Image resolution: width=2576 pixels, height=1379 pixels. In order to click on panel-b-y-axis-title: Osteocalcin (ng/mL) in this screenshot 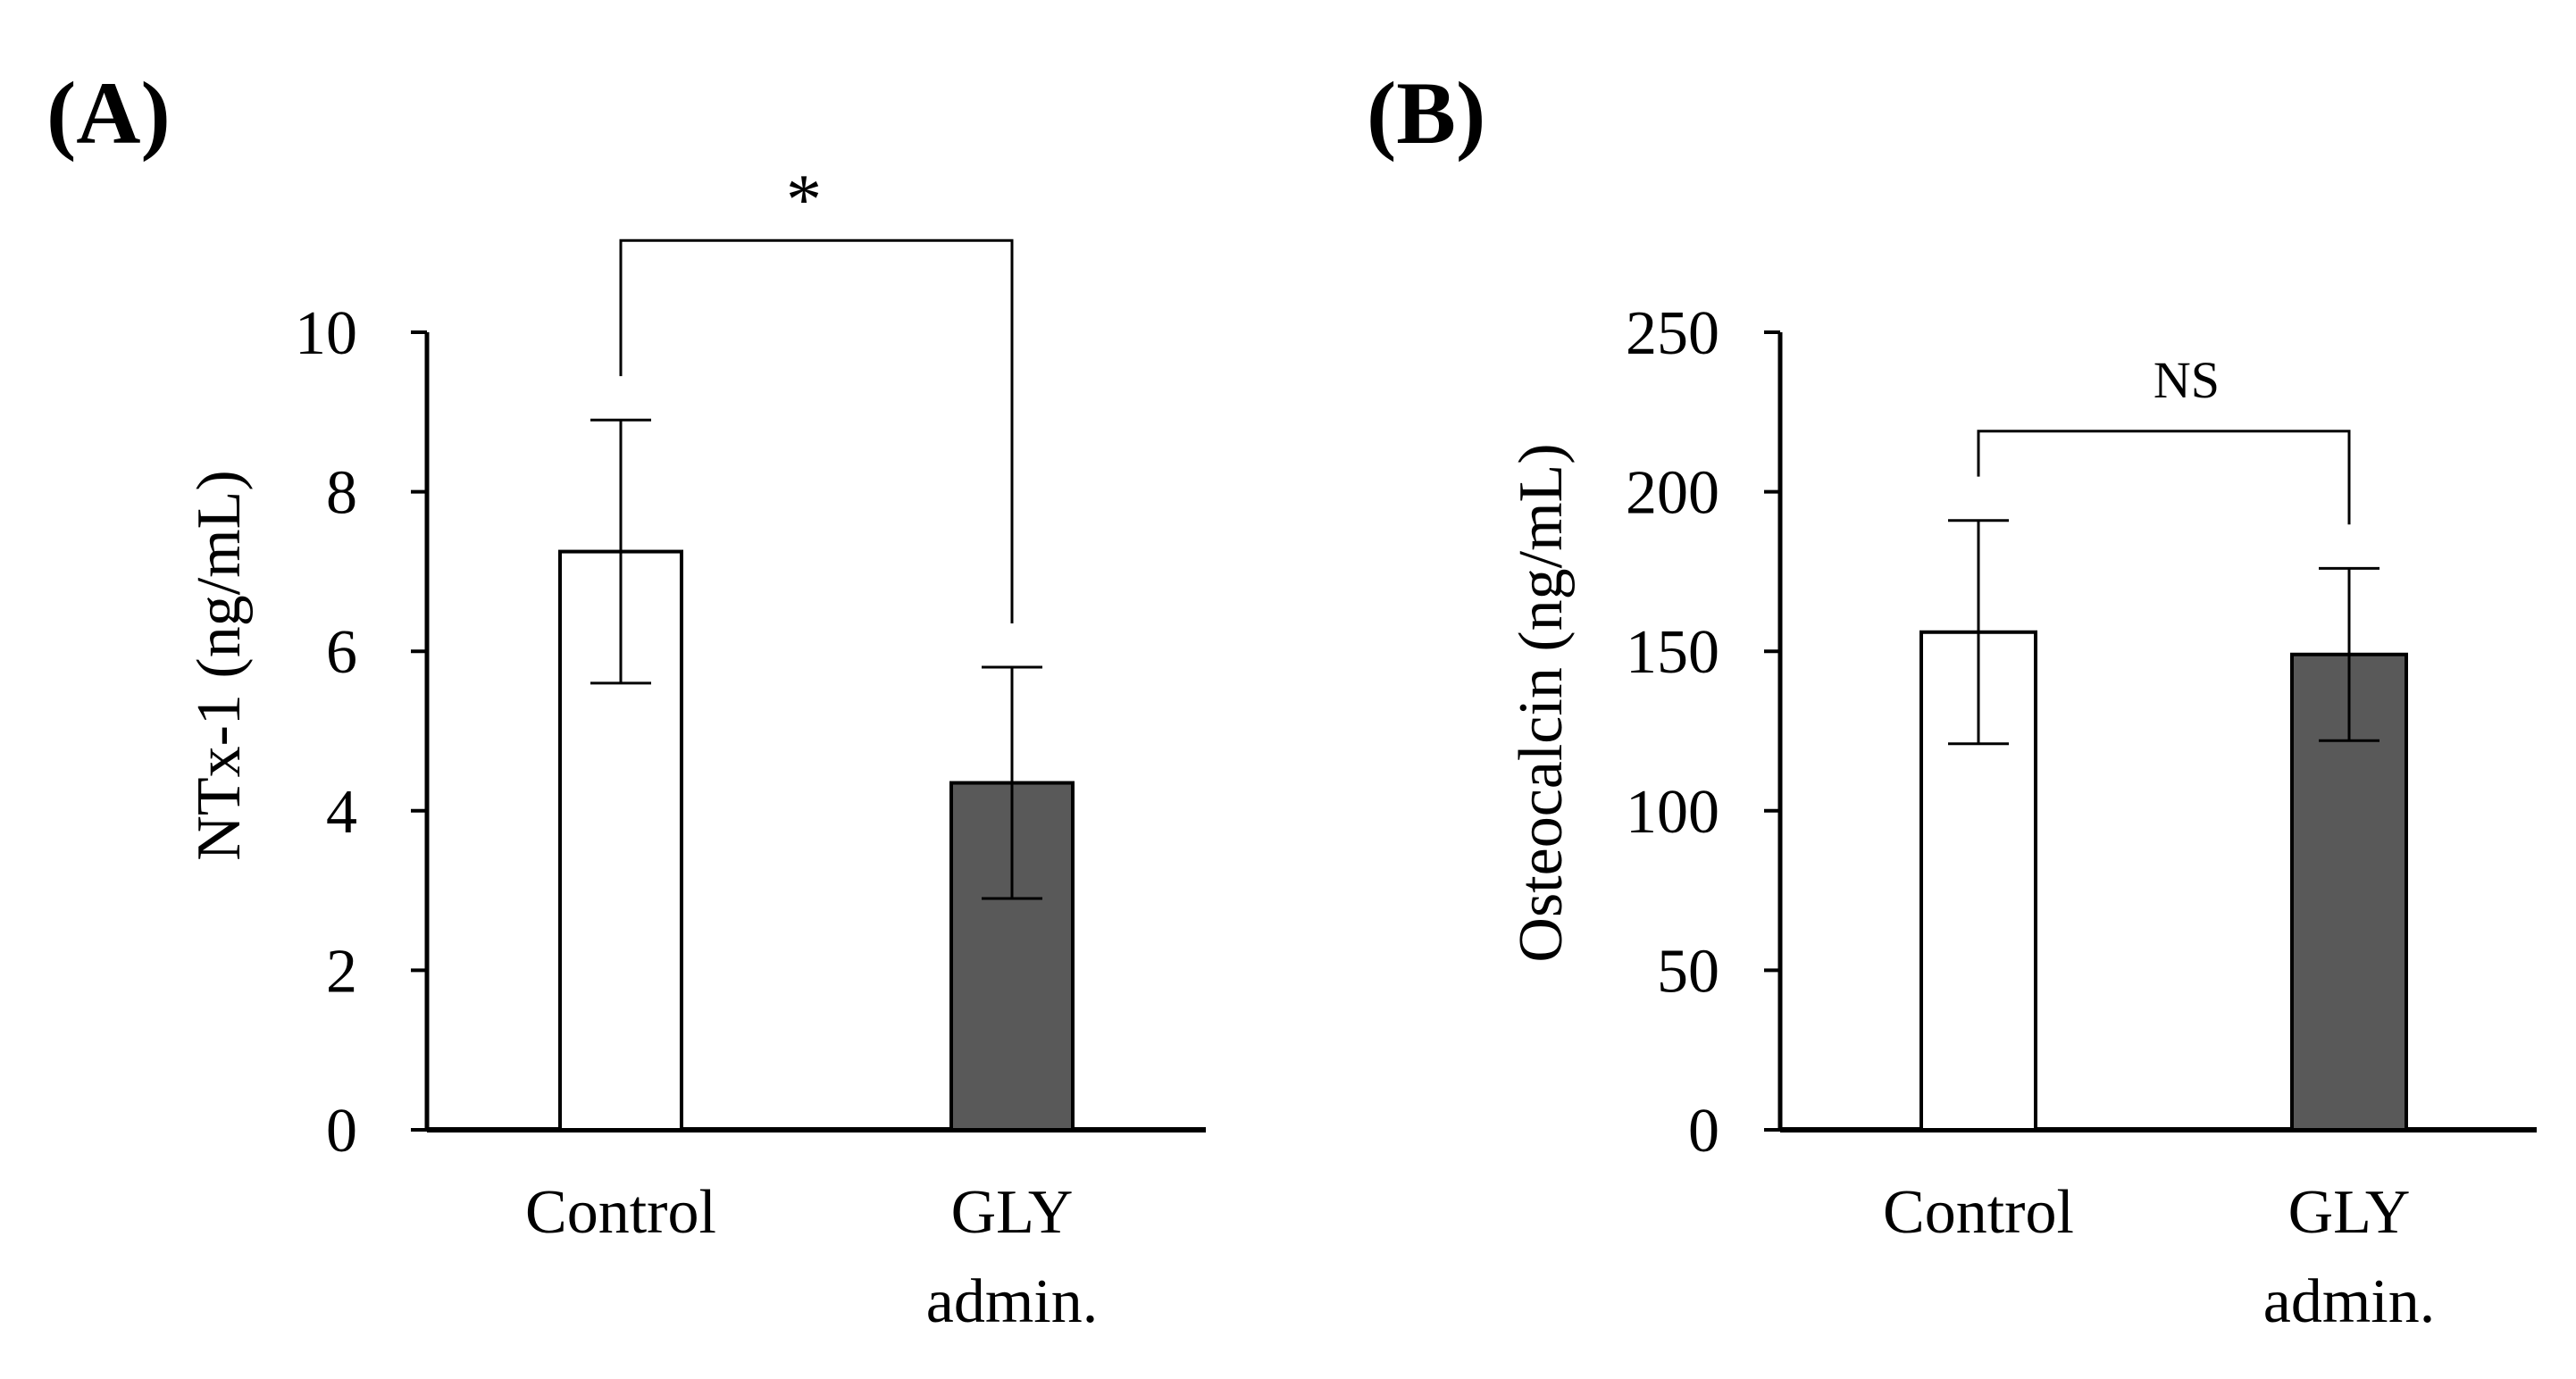, I will do `click(1542, 702)`.